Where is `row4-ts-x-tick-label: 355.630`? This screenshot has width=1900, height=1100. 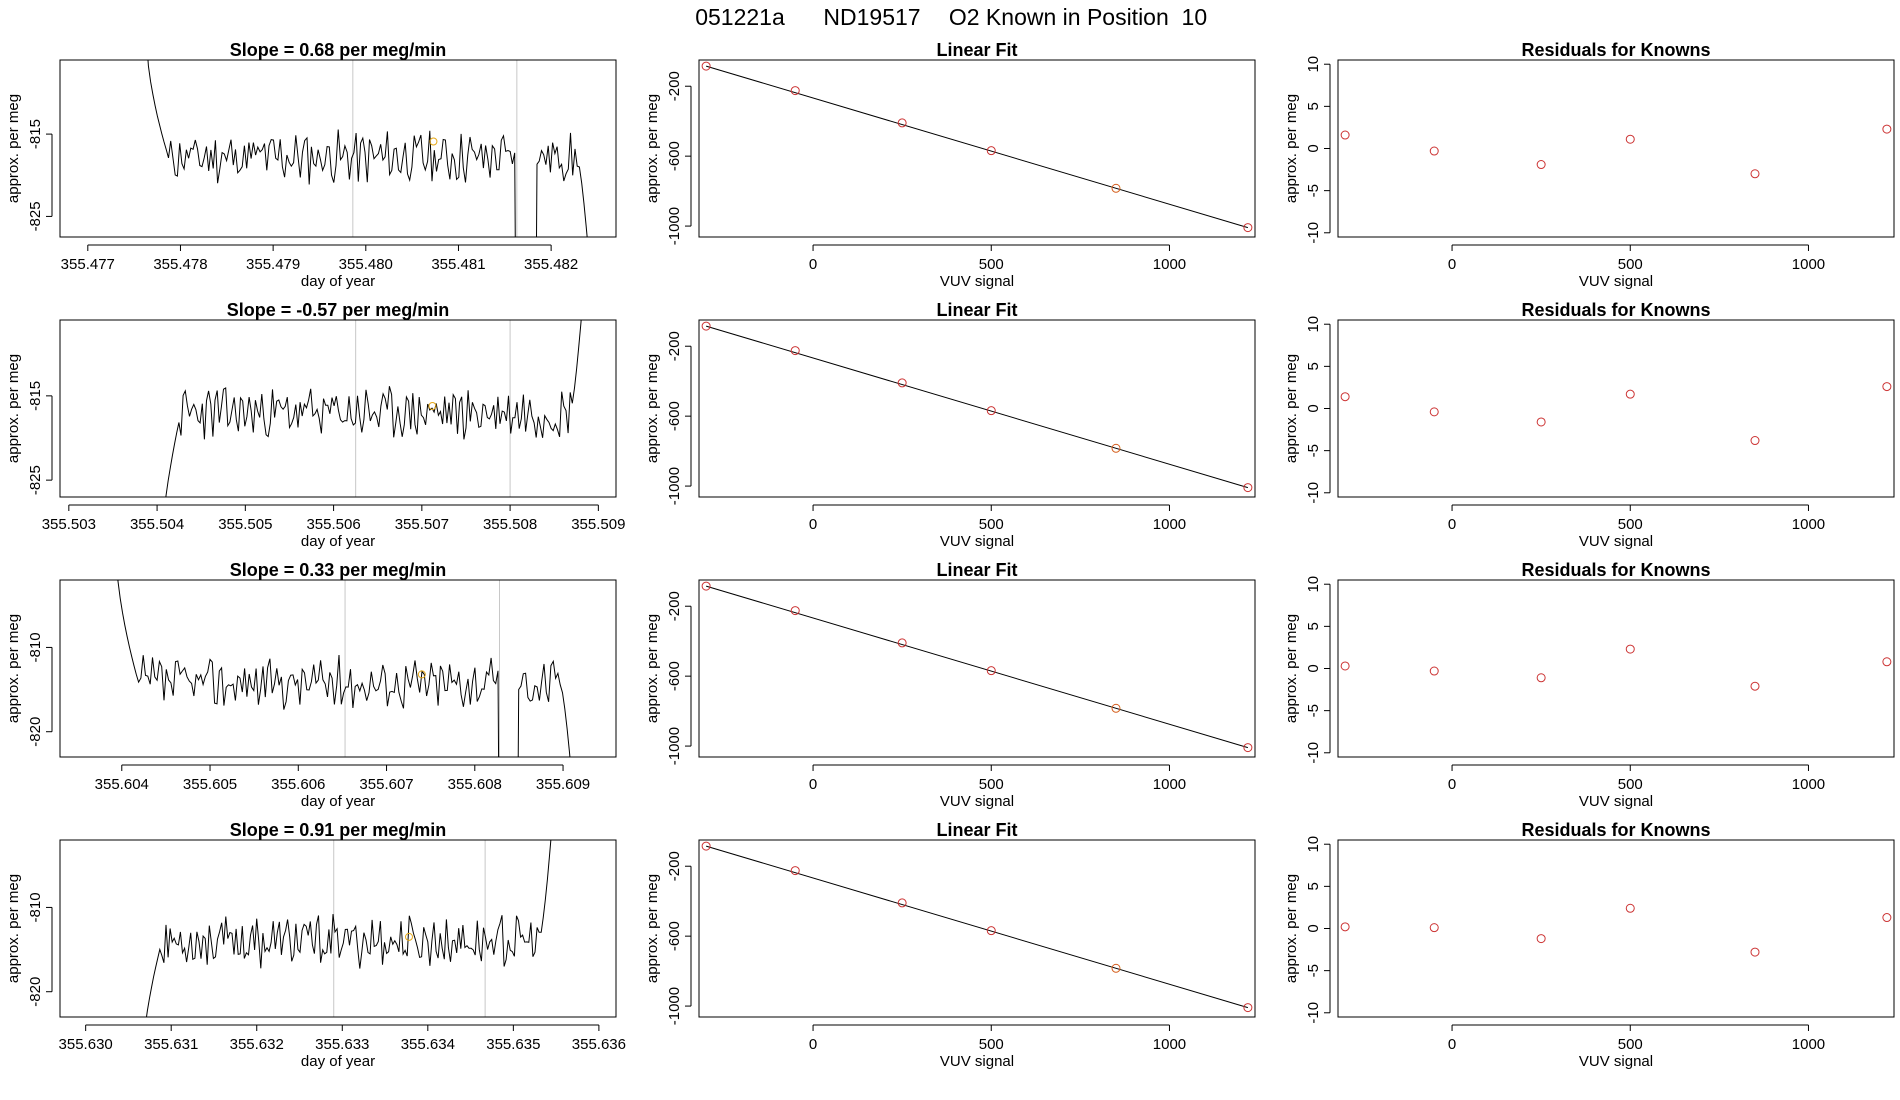
row4-ts-x-tick-label: 355.630 is located at coordinates (86, 1044).